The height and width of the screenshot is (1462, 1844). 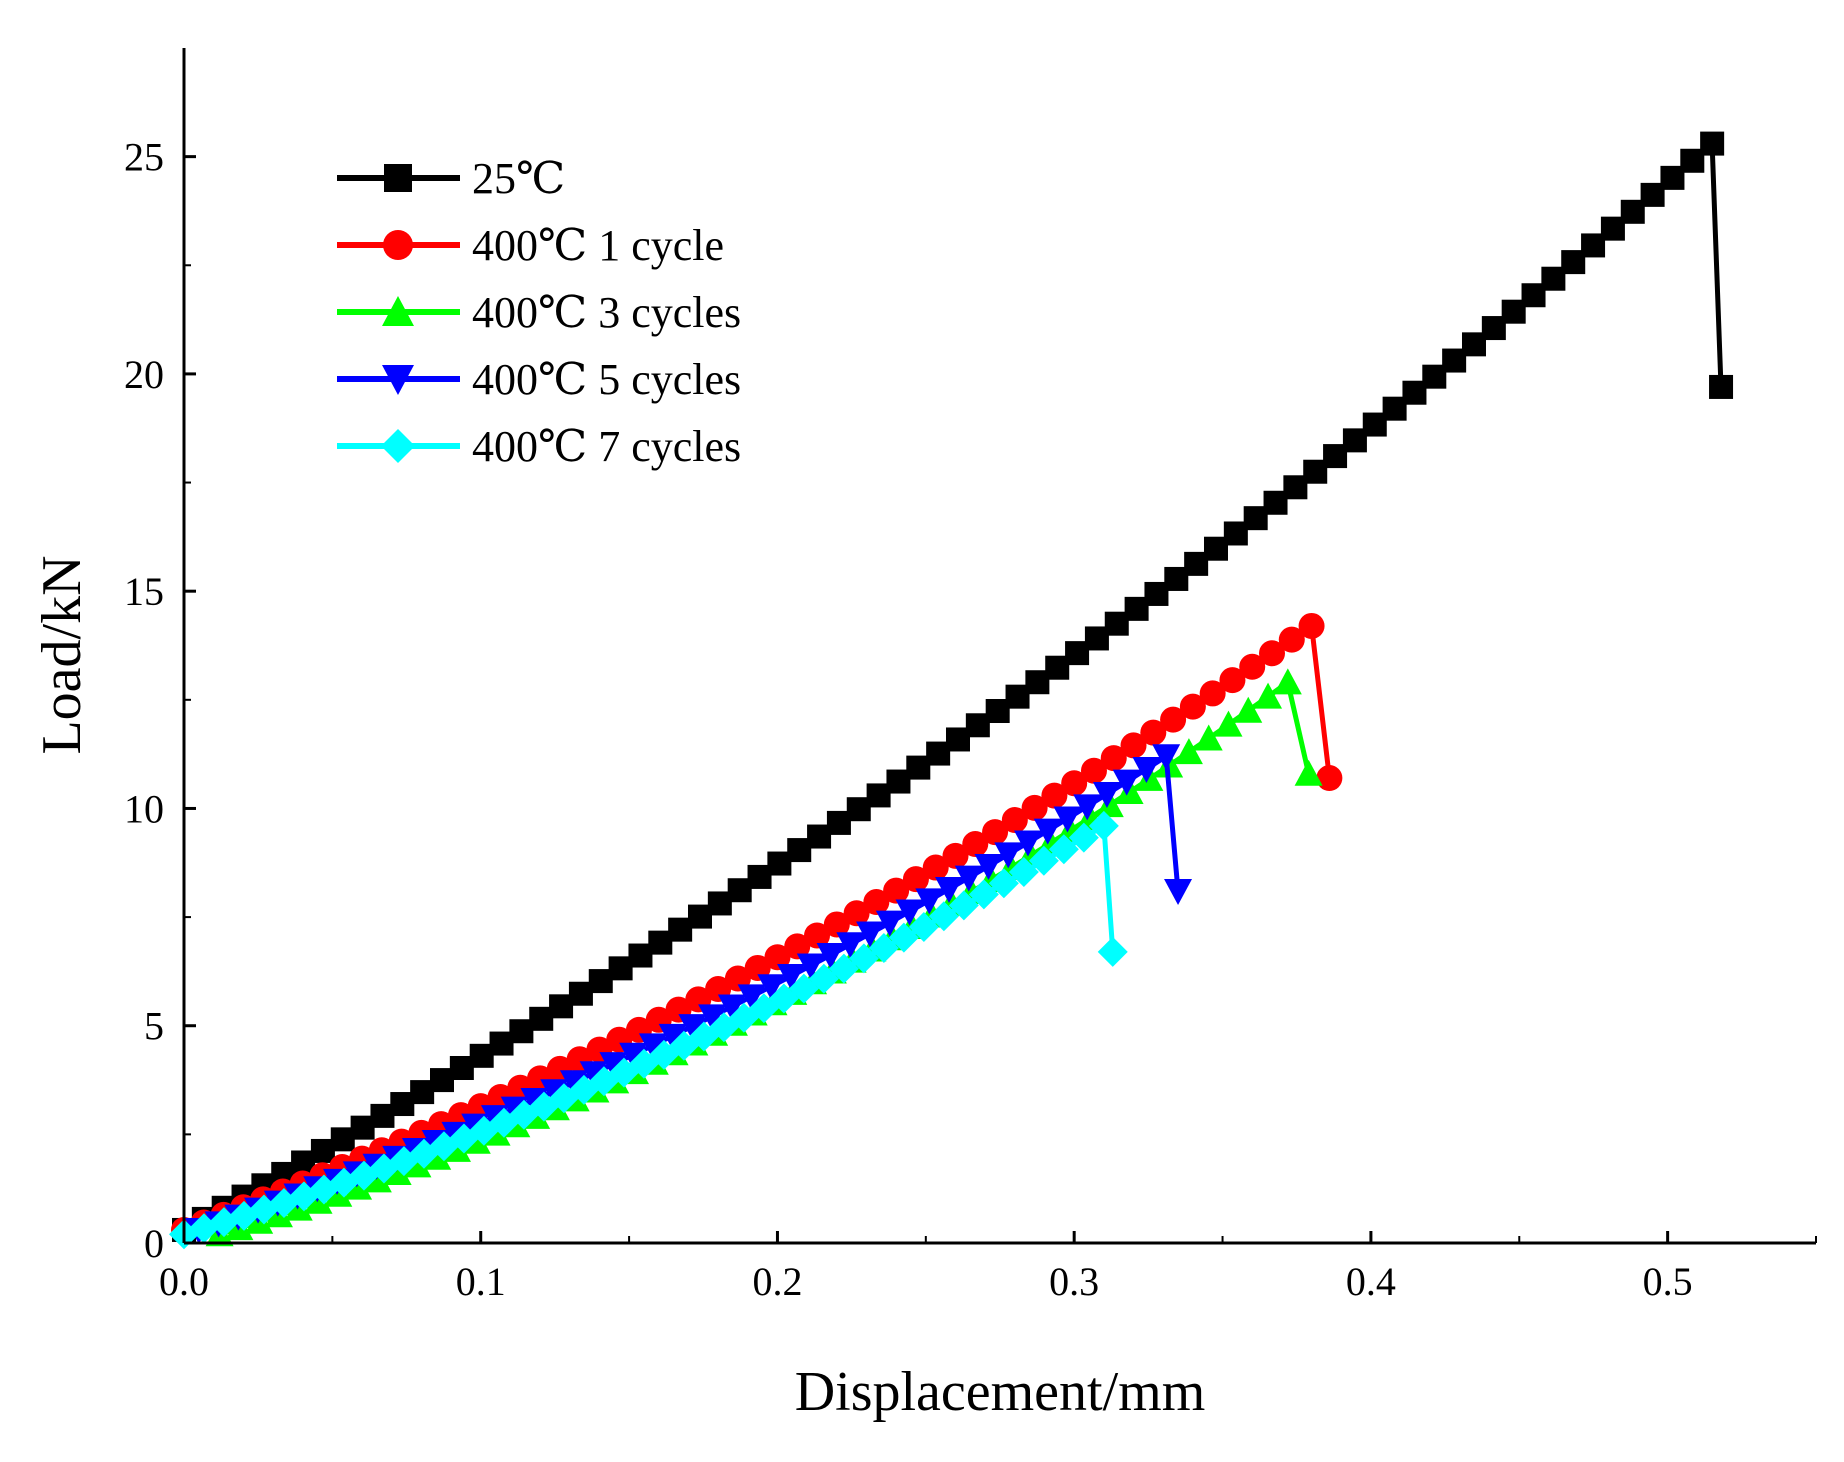 What do you see at coordinates (539, 312) in the screenshot?
I see `legend-item: 400℃ 3 cycles` at bounding box center [539, 312].